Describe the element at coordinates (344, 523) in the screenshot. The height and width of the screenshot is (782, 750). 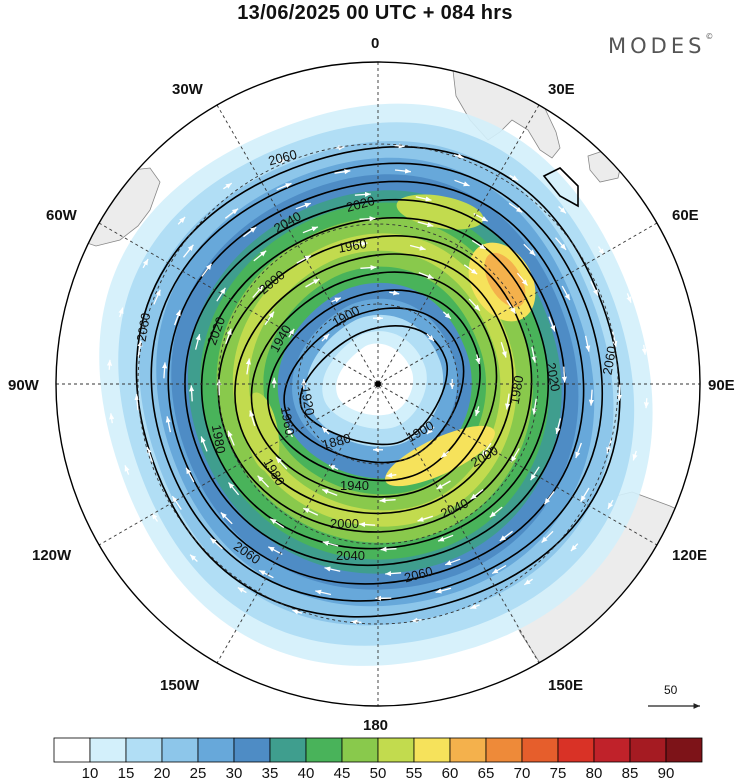
I see `contour-label: 2000` at that location.